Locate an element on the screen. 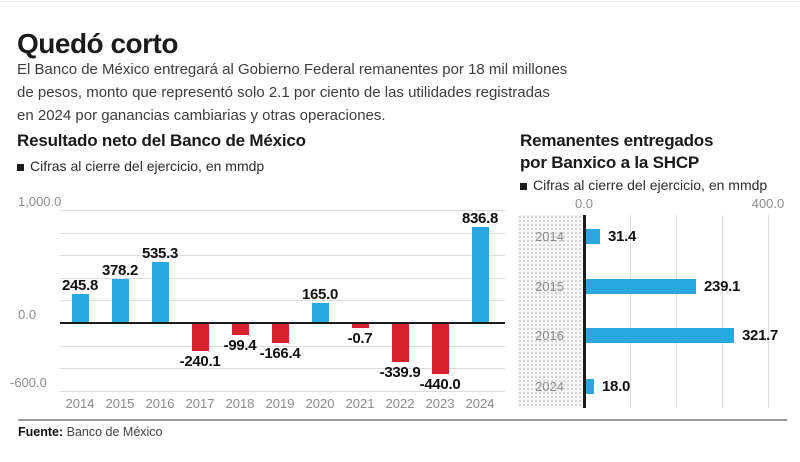  bar-2019 is located at coordinates (280, 333).